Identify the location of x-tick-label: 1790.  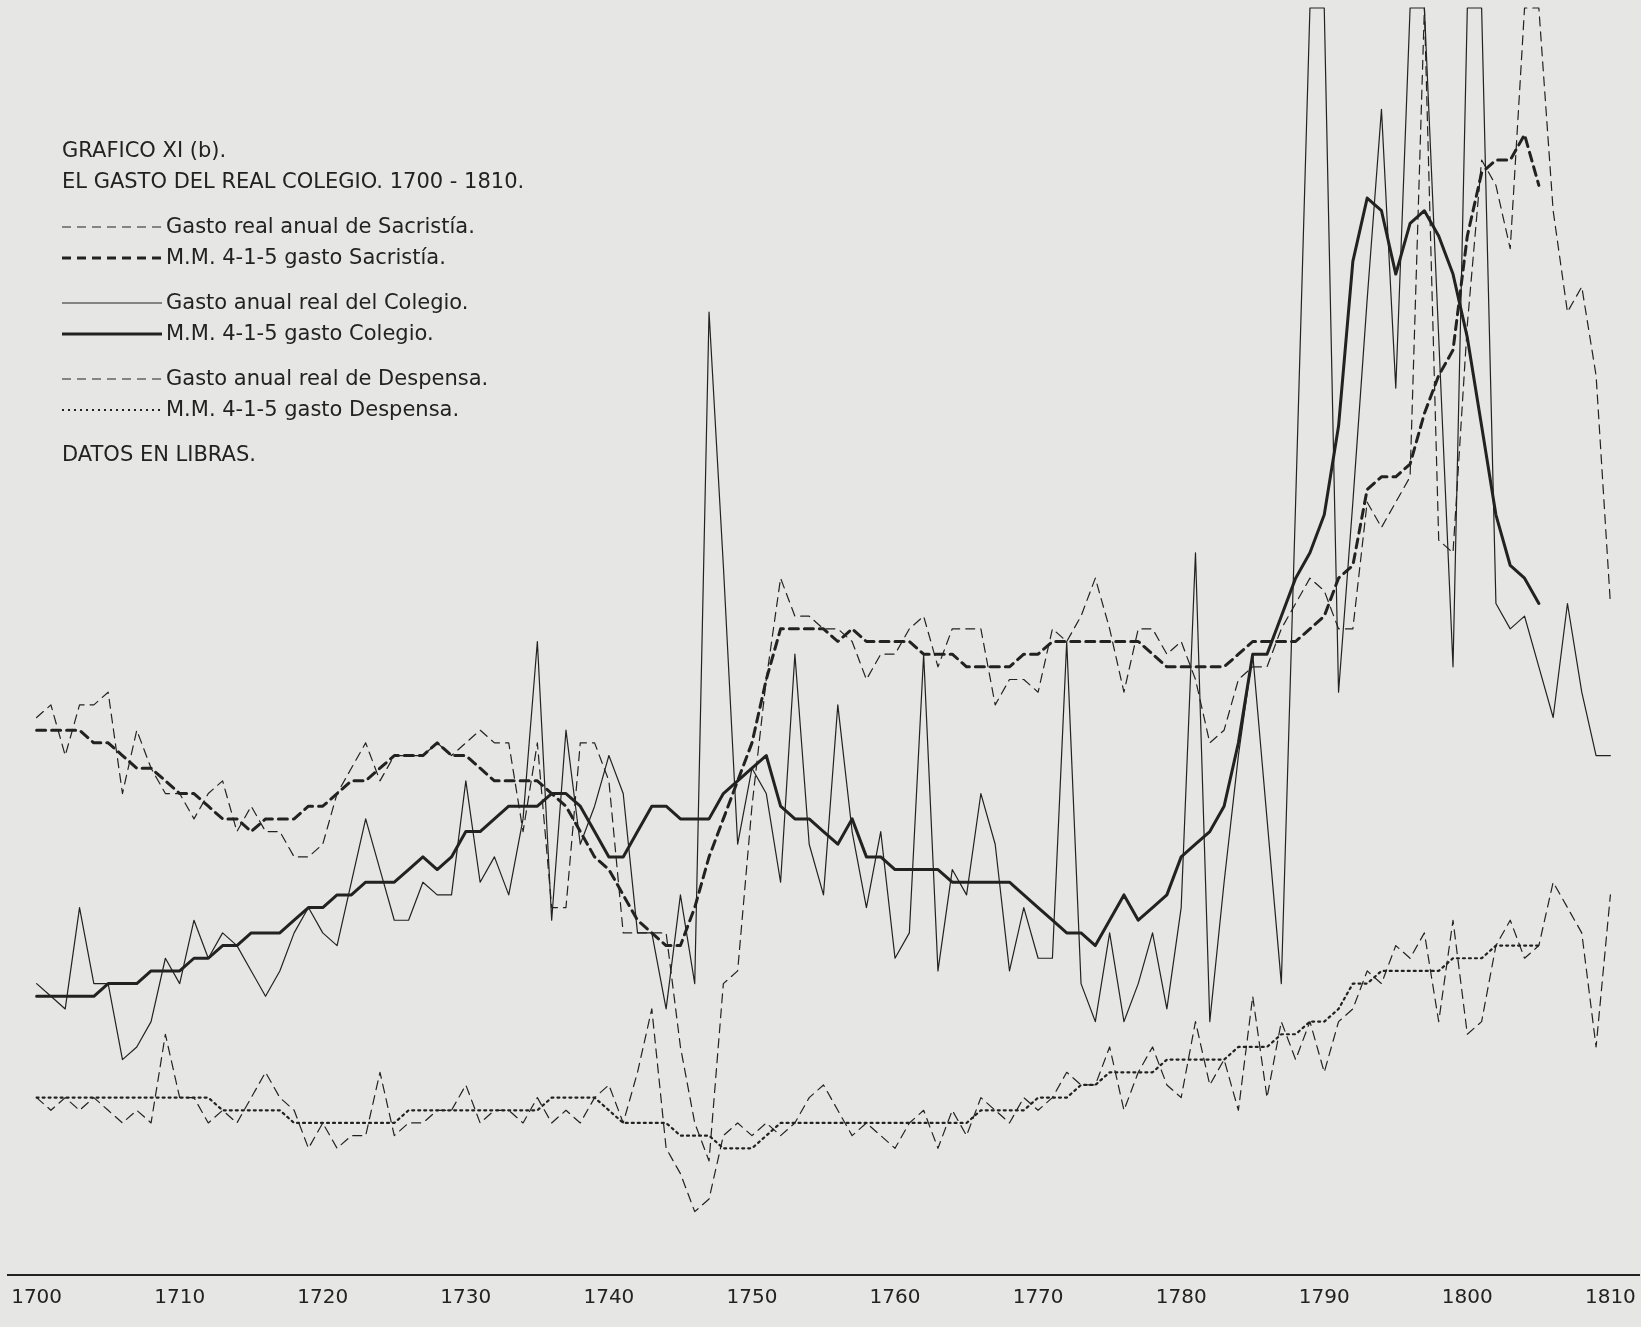
(1324, 1296).